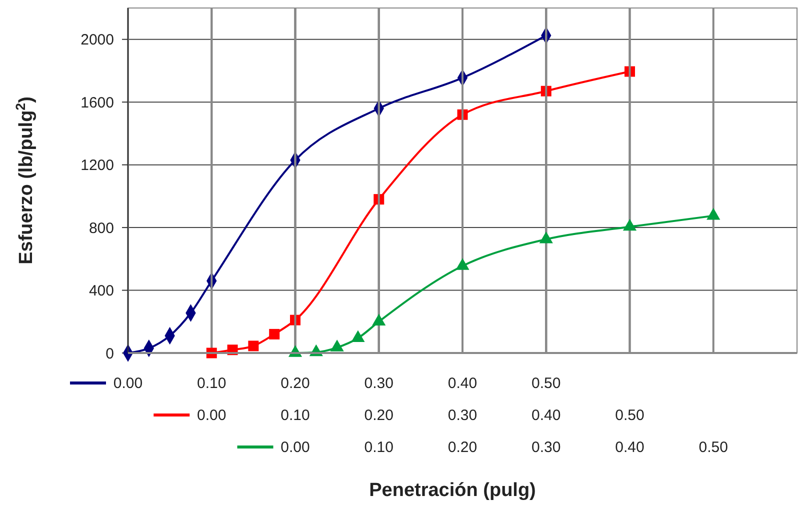 This screenshot has height=507, width=798. I want to click on y-tick-label: 800, so click(101, 228).